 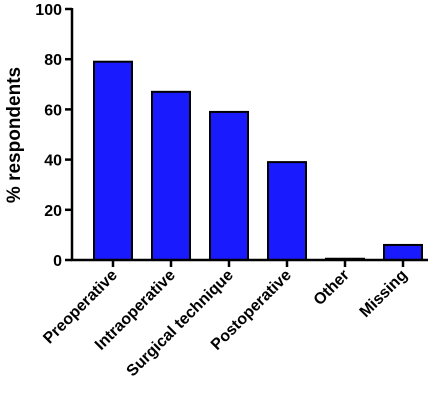 What do you see at coordinates (48, 10) in the screenshot?
I see `y-tick-label-100: 100` at bounding box center [48, 10].